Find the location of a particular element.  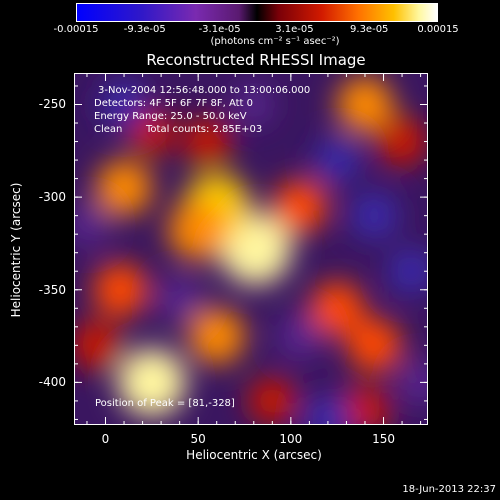

x-tick-label: 50 is located at coordinates (198, 439).